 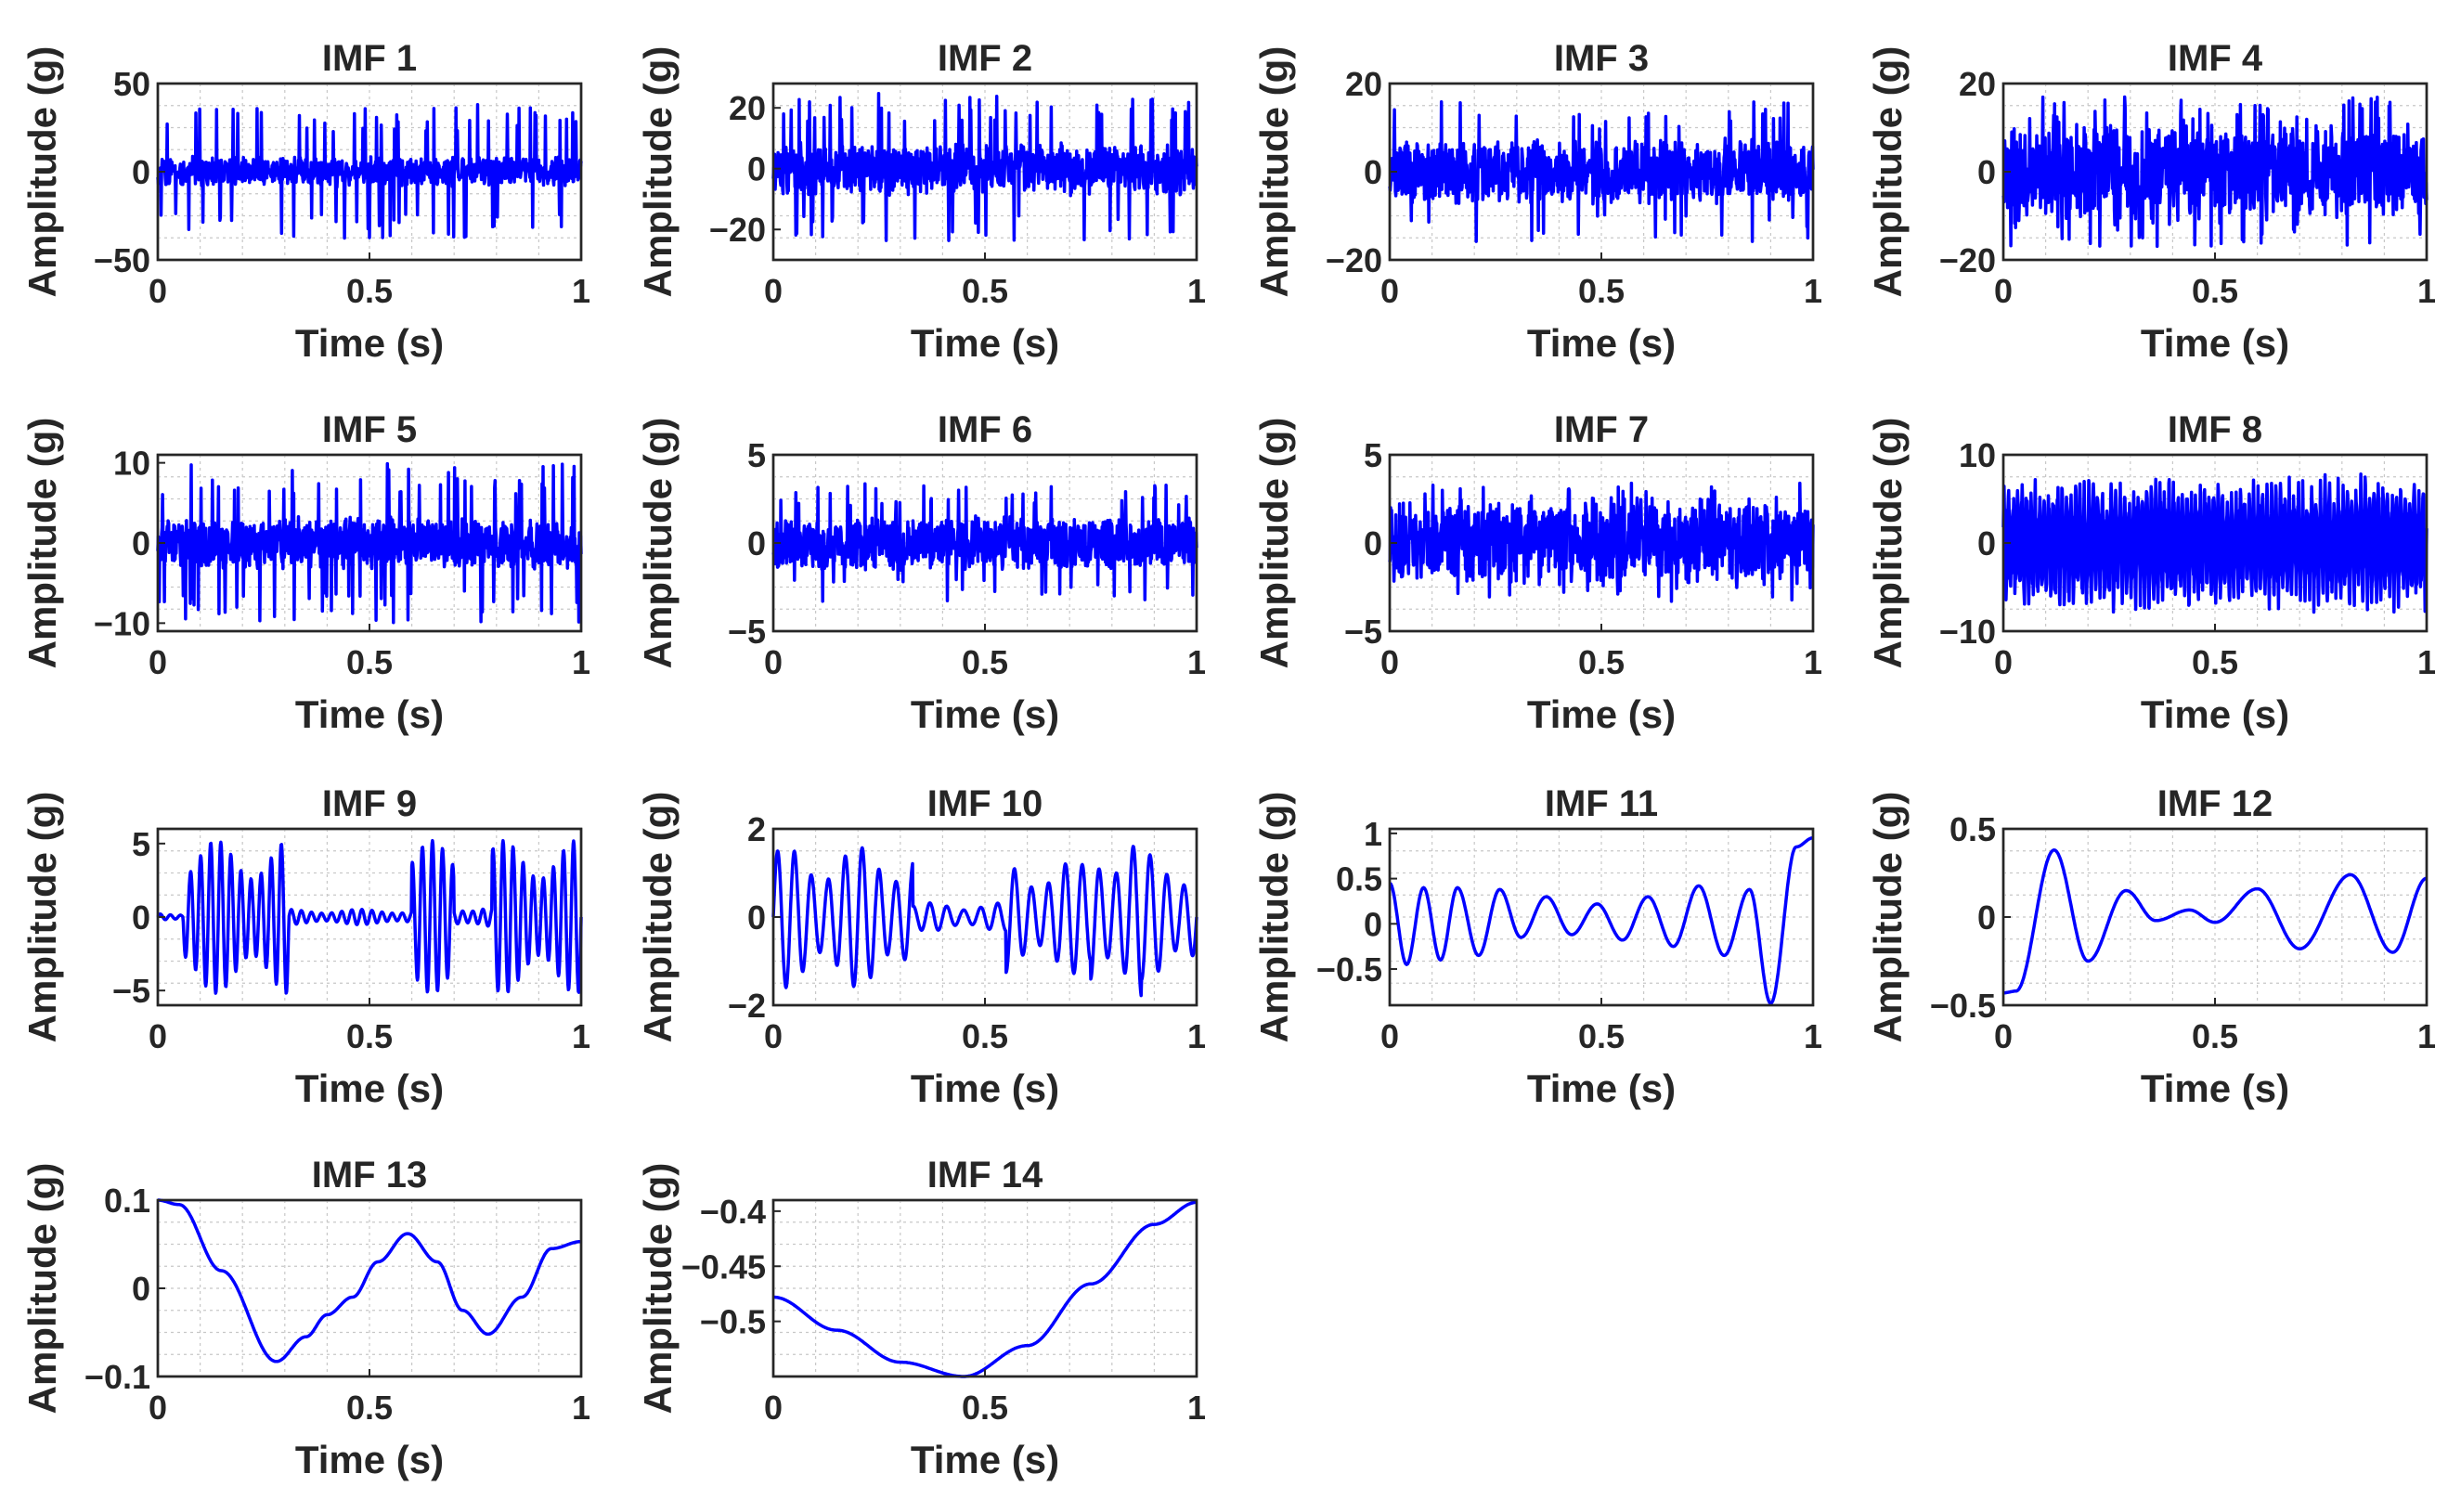 What do you see at coordinates (2215, 429) in the screenshot?
I see `subplot-title: IMF 8` at bounding box center [2215, 429].